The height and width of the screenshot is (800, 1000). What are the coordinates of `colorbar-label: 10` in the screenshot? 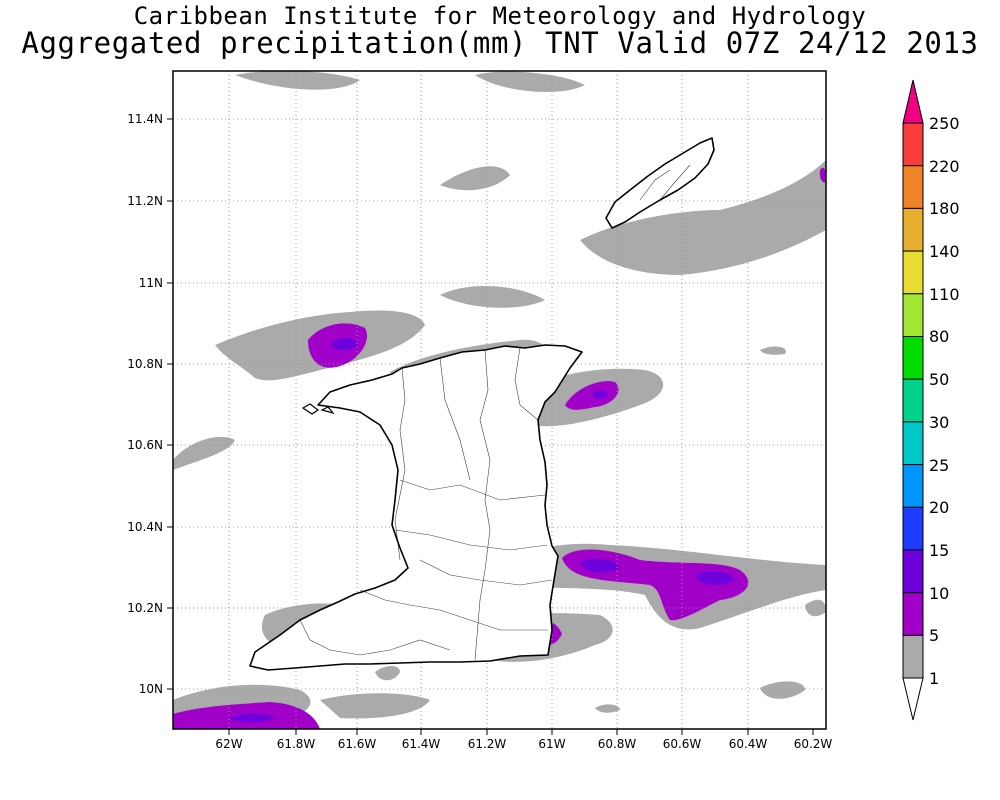 It's located at (939, 593).